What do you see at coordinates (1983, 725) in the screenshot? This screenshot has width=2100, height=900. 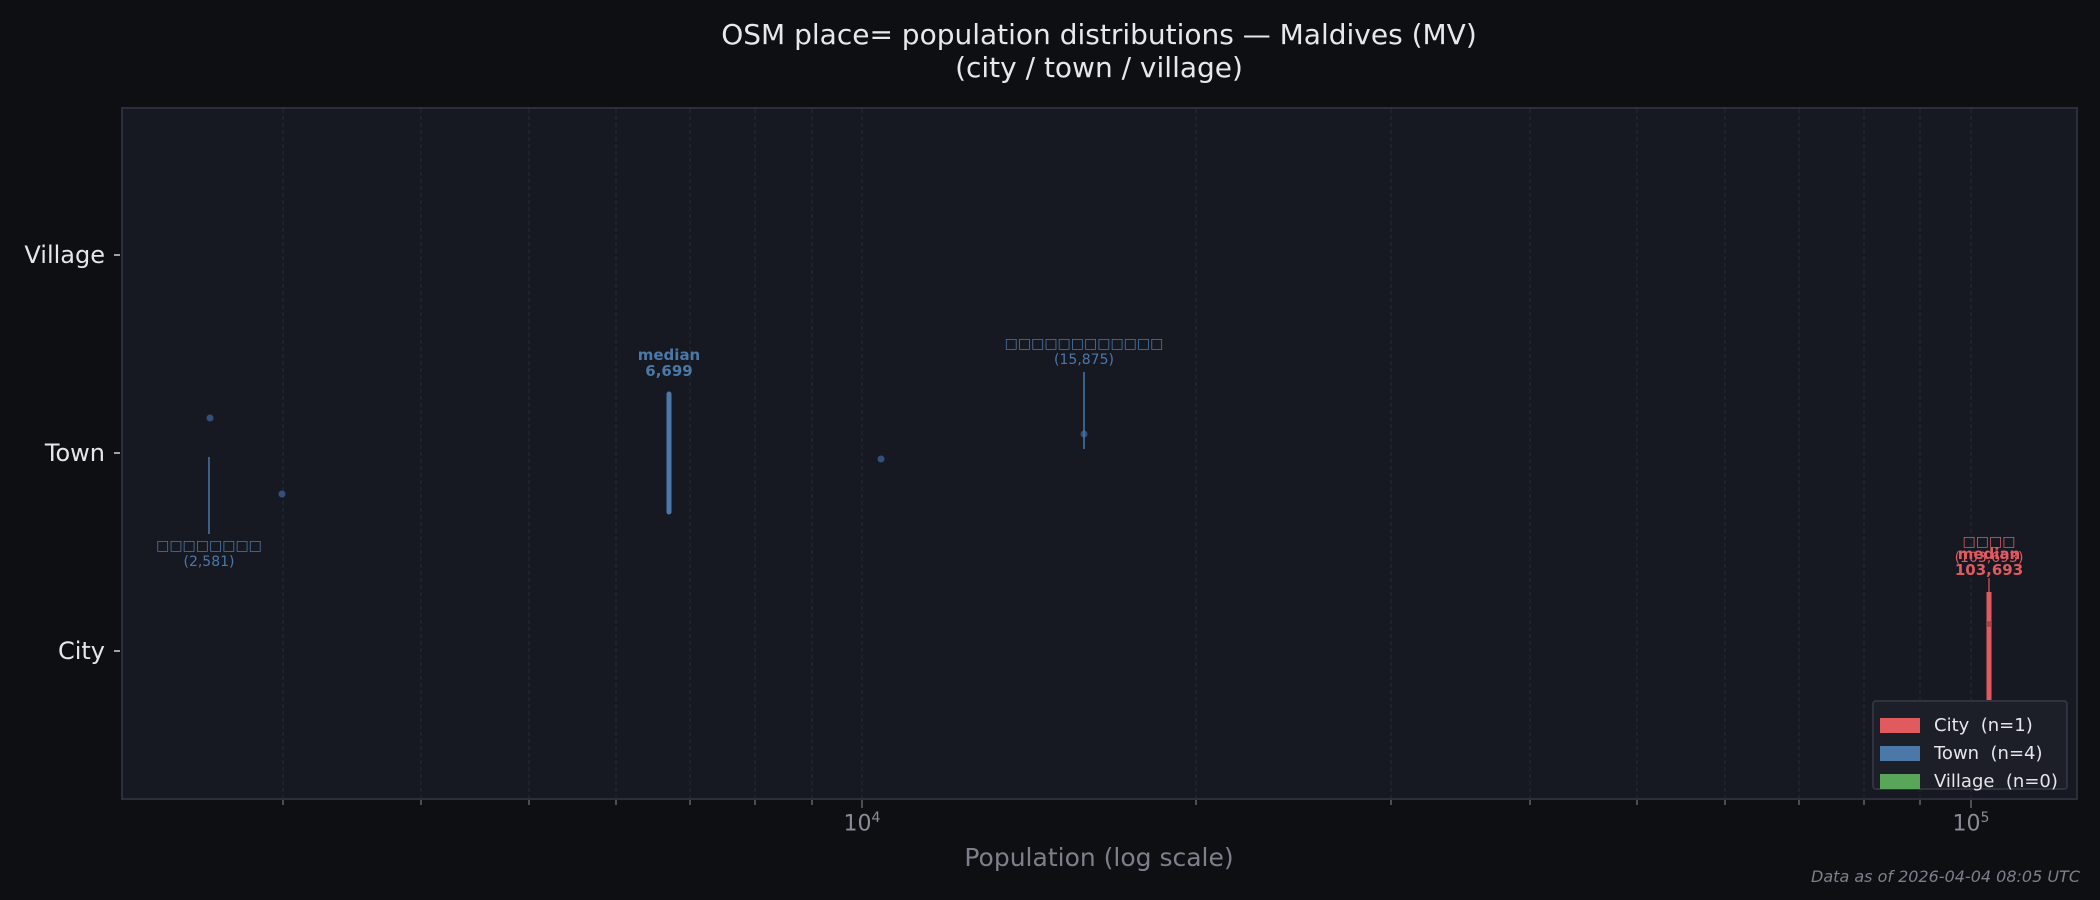 I see `legend-label-city: City (n=1)` at bounding box center [1983, 725].